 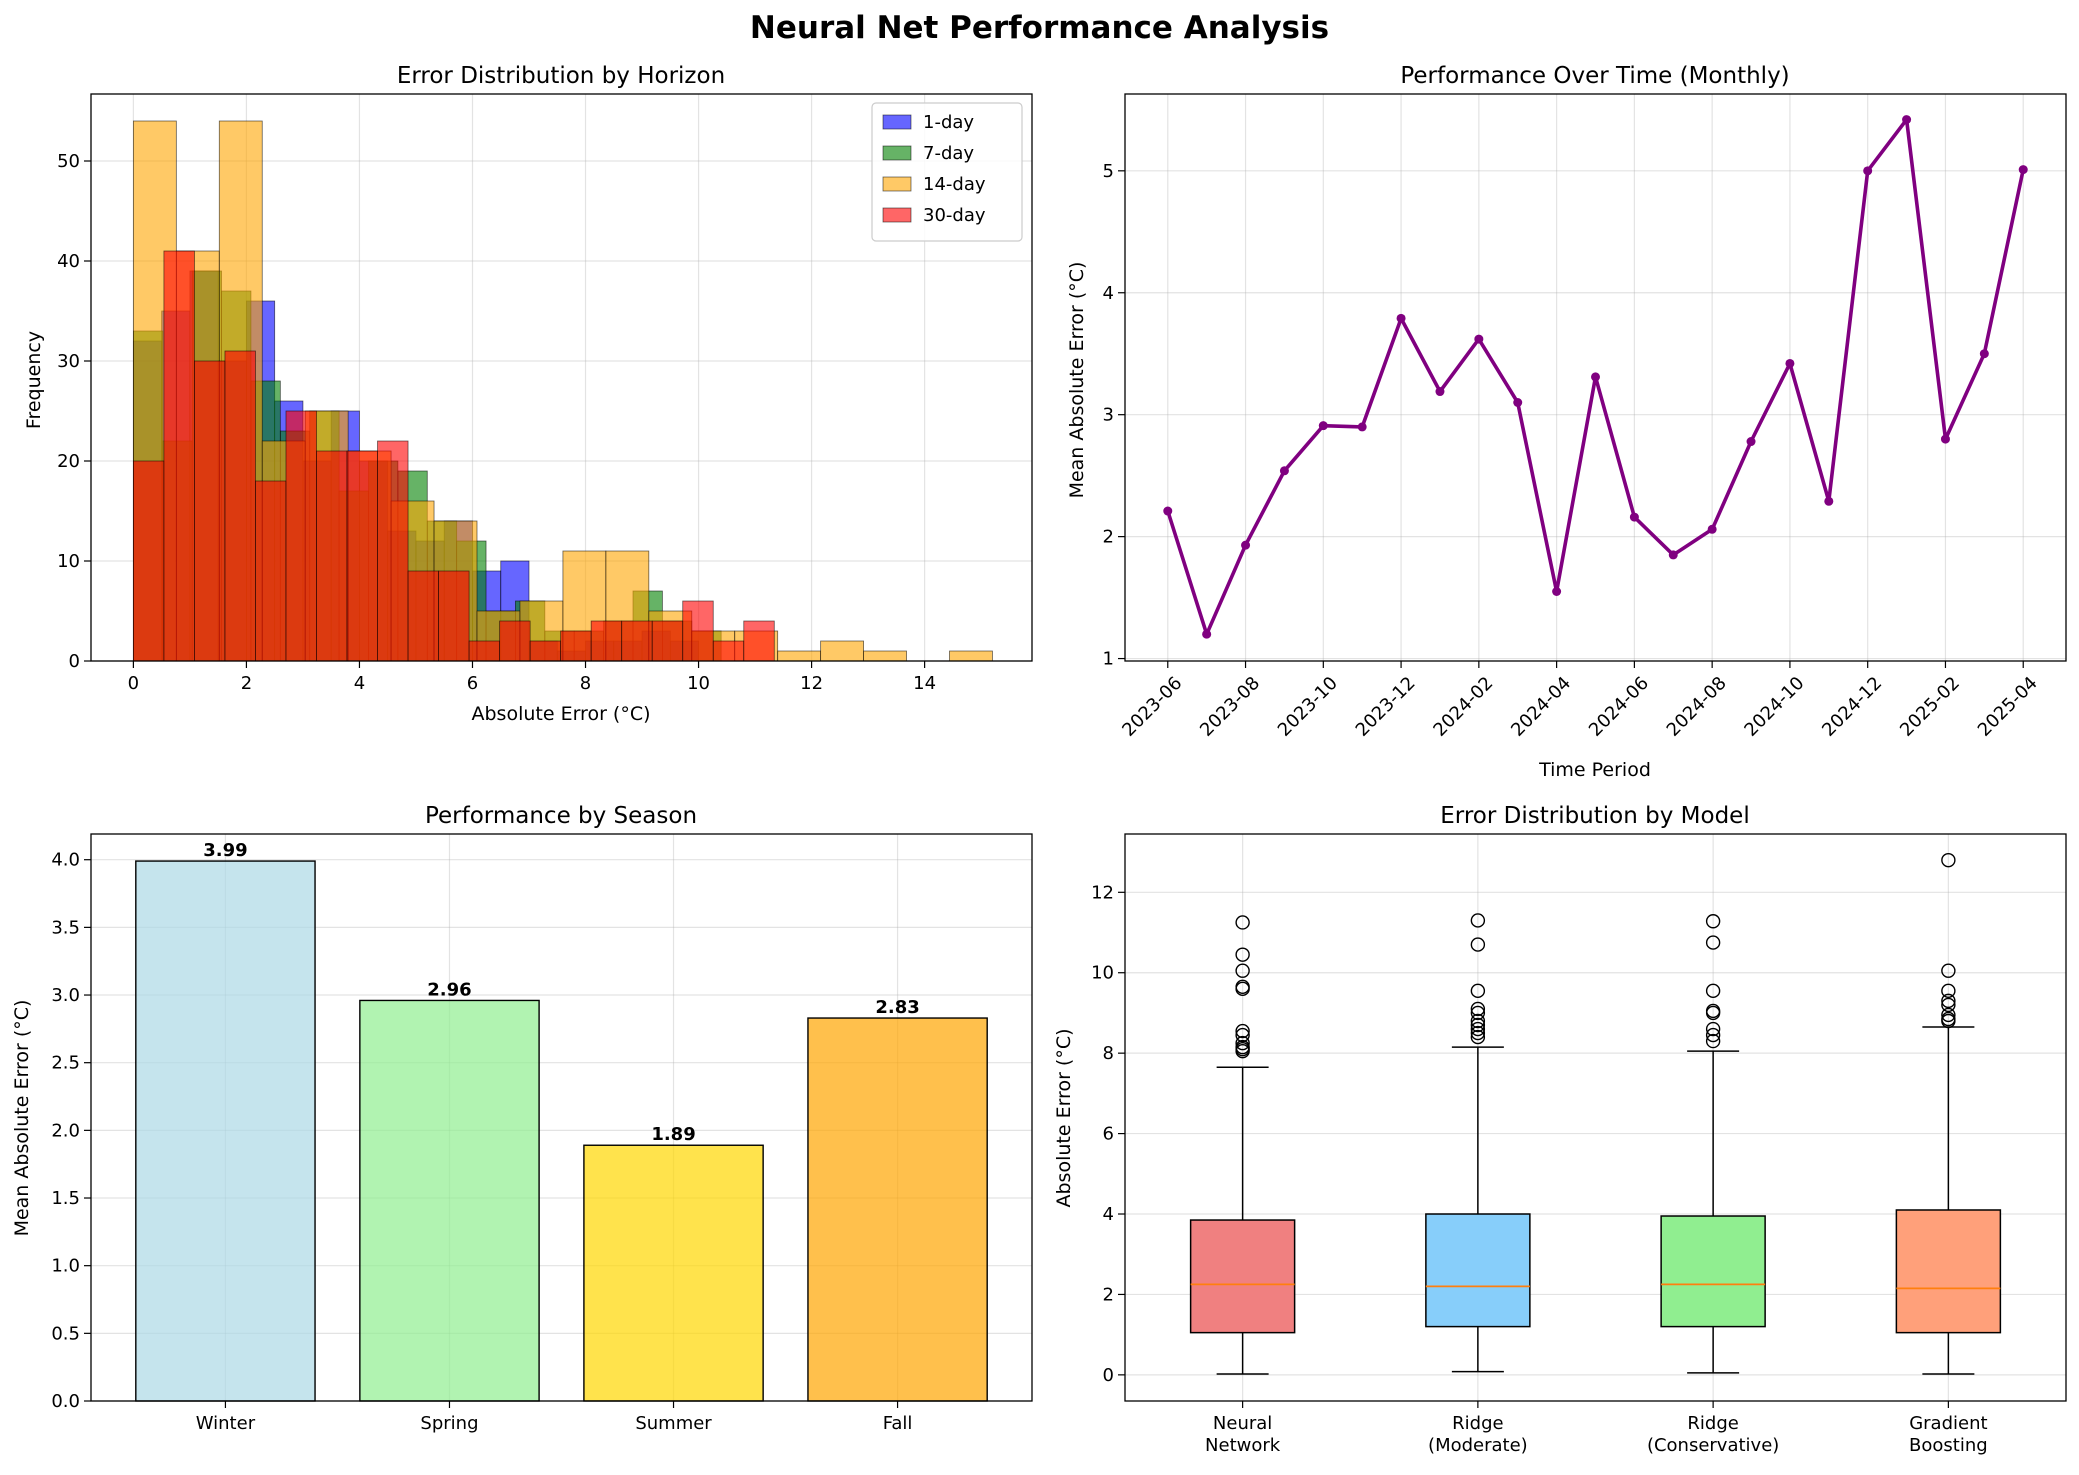 I want to click on x-tick-label: 2023-08, so click(x=1230, y=707).